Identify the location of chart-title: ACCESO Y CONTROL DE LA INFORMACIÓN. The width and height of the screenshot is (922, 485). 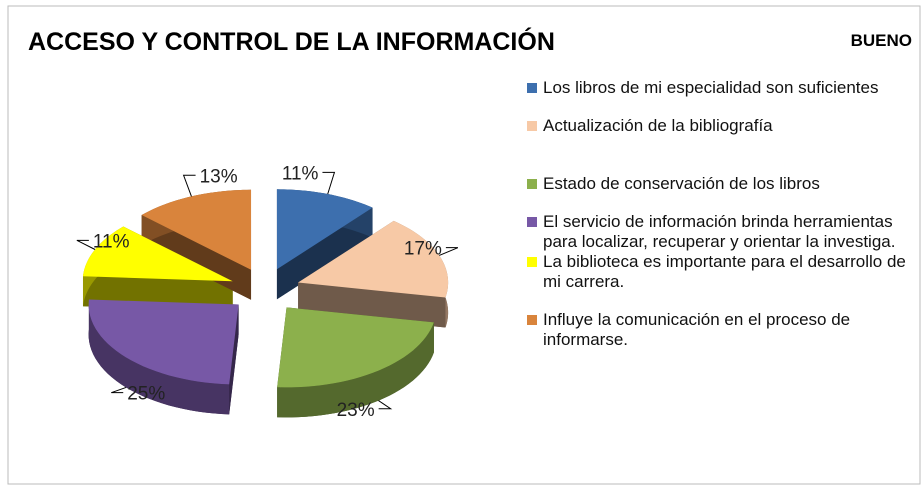
(291, 41).